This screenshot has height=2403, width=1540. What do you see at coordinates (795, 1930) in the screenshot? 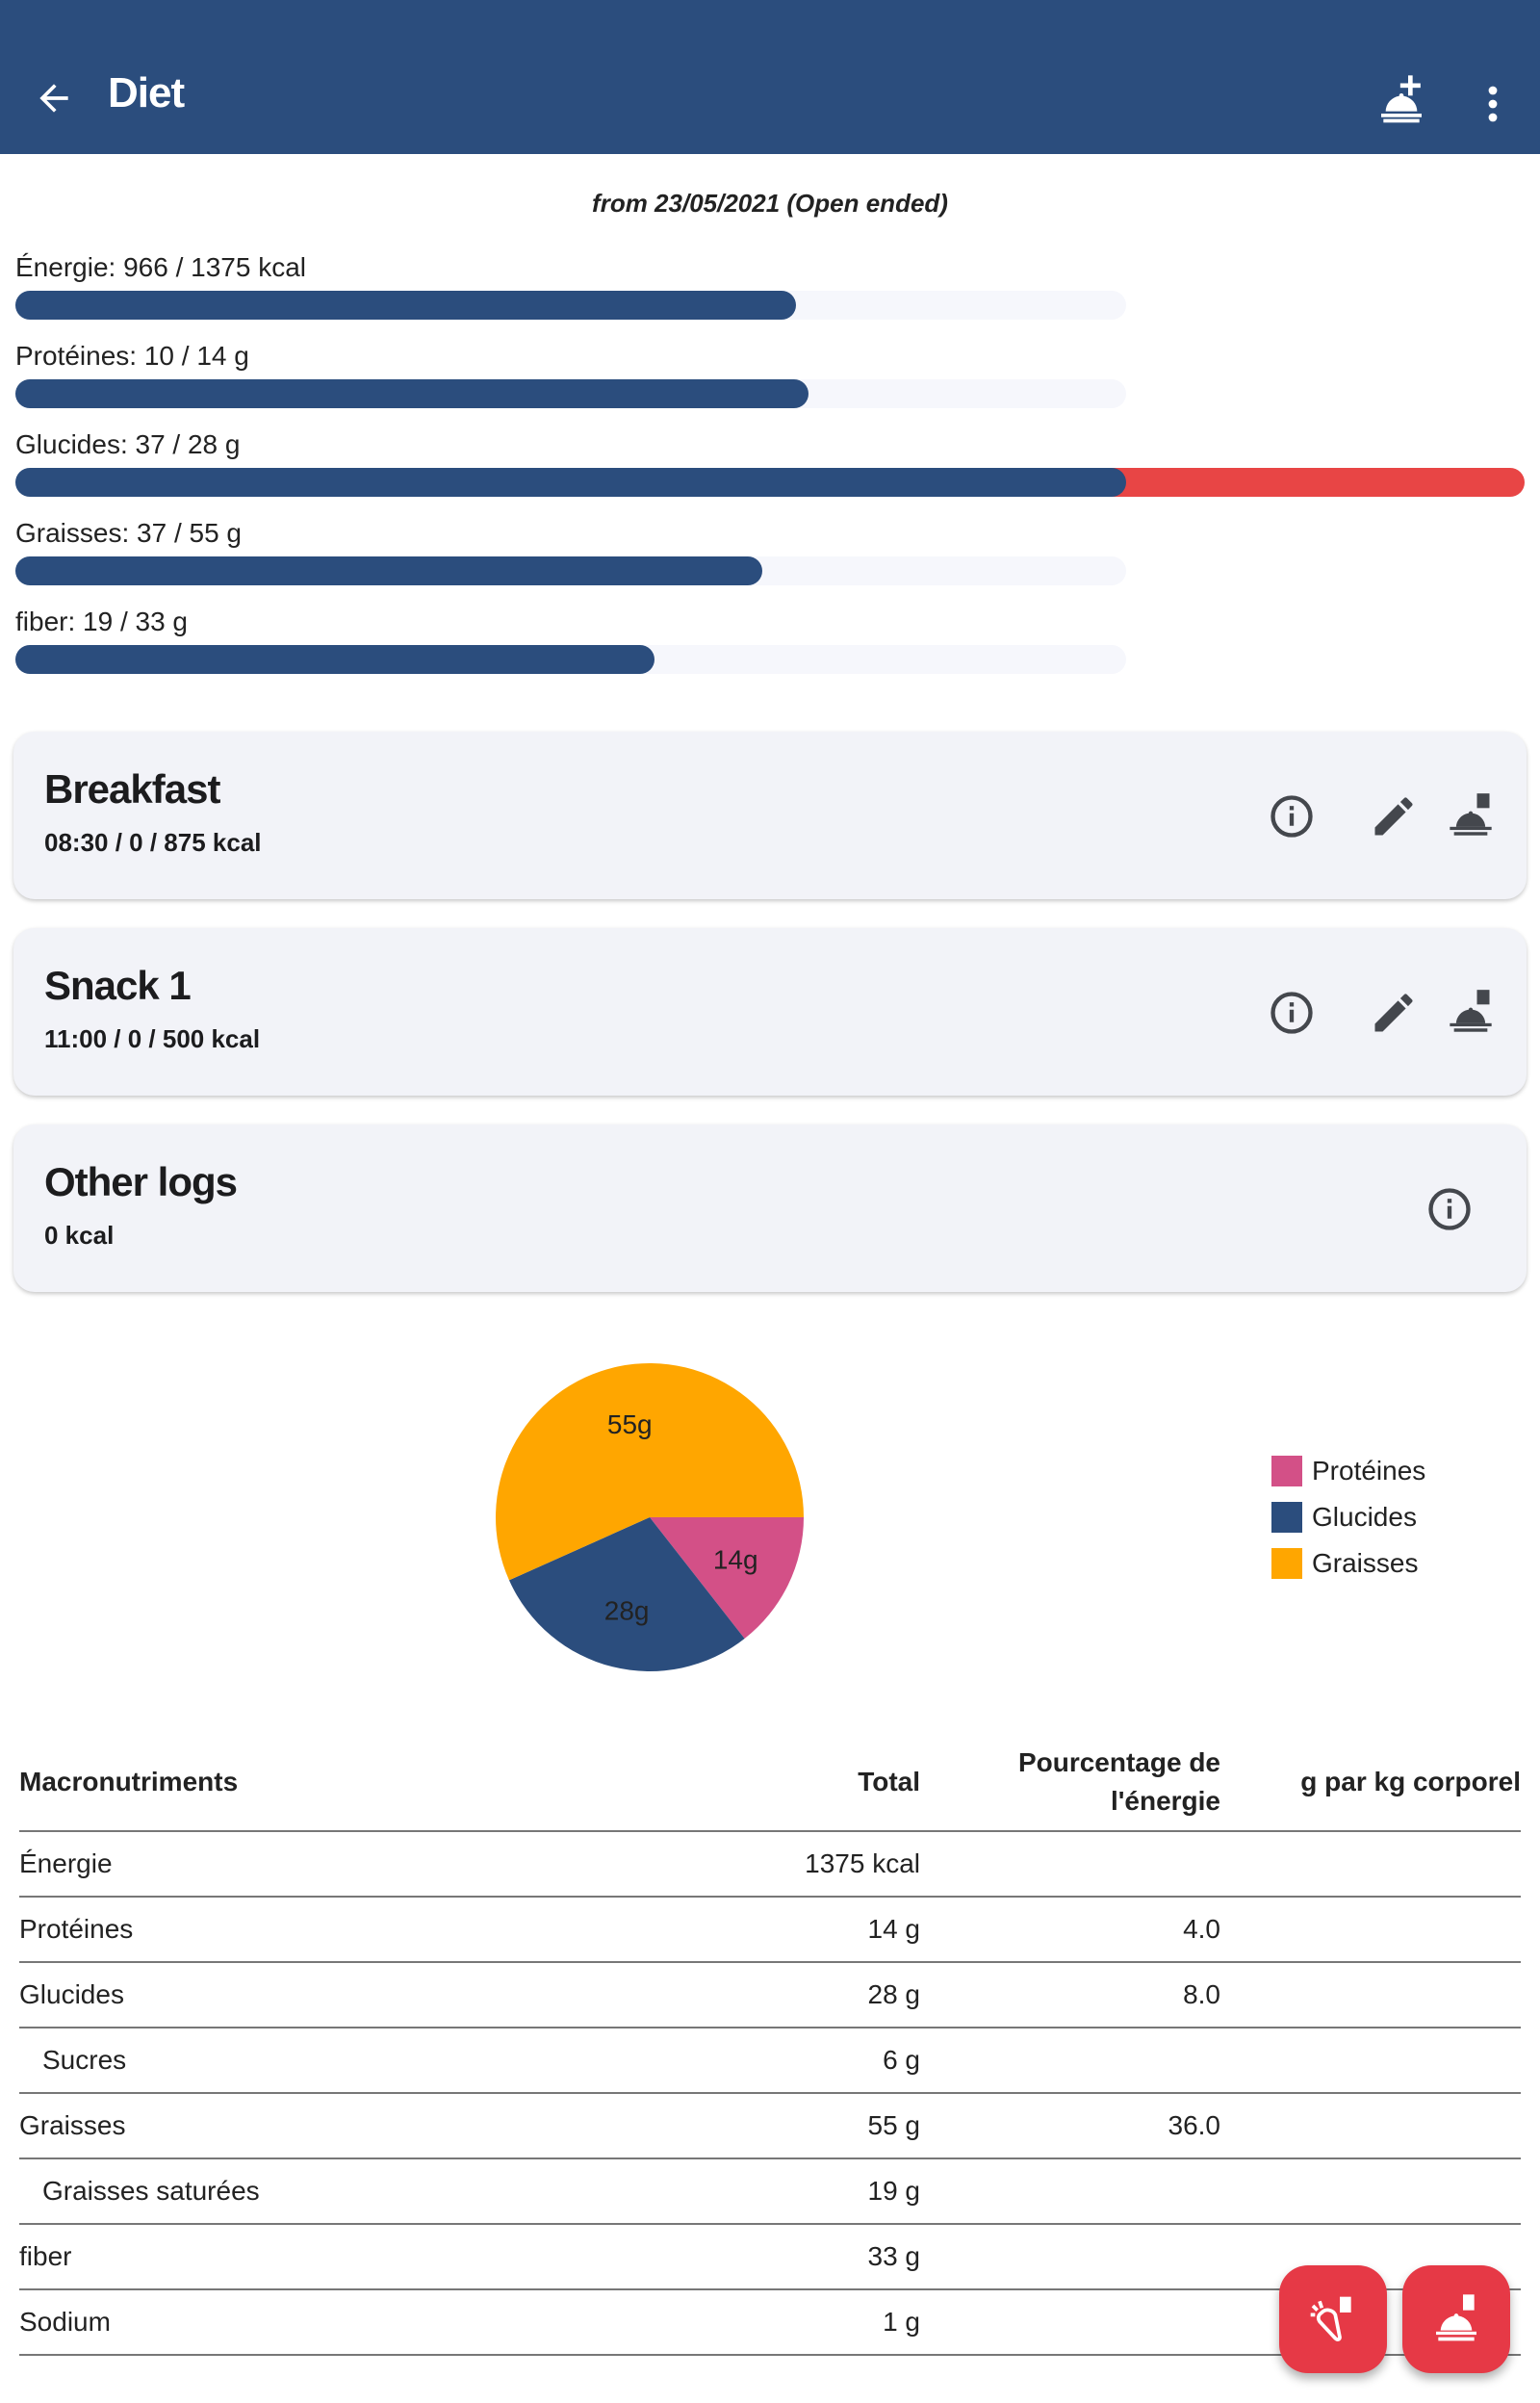
I see `cell-total: 14 g` at bounding box center [795, 1930].